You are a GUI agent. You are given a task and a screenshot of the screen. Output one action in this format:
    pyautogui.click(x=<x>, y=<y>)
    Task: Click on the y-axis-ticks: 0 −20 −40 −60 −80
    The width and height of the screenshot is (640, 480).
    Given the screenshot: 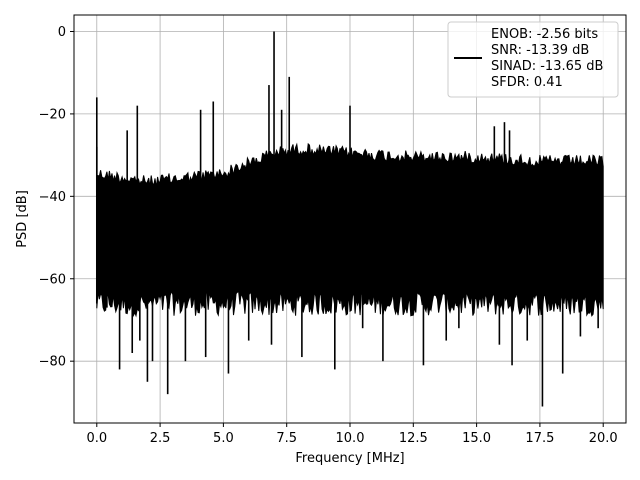 What is the action you would take?
    pyautogui.click(x=56, y=197)
    